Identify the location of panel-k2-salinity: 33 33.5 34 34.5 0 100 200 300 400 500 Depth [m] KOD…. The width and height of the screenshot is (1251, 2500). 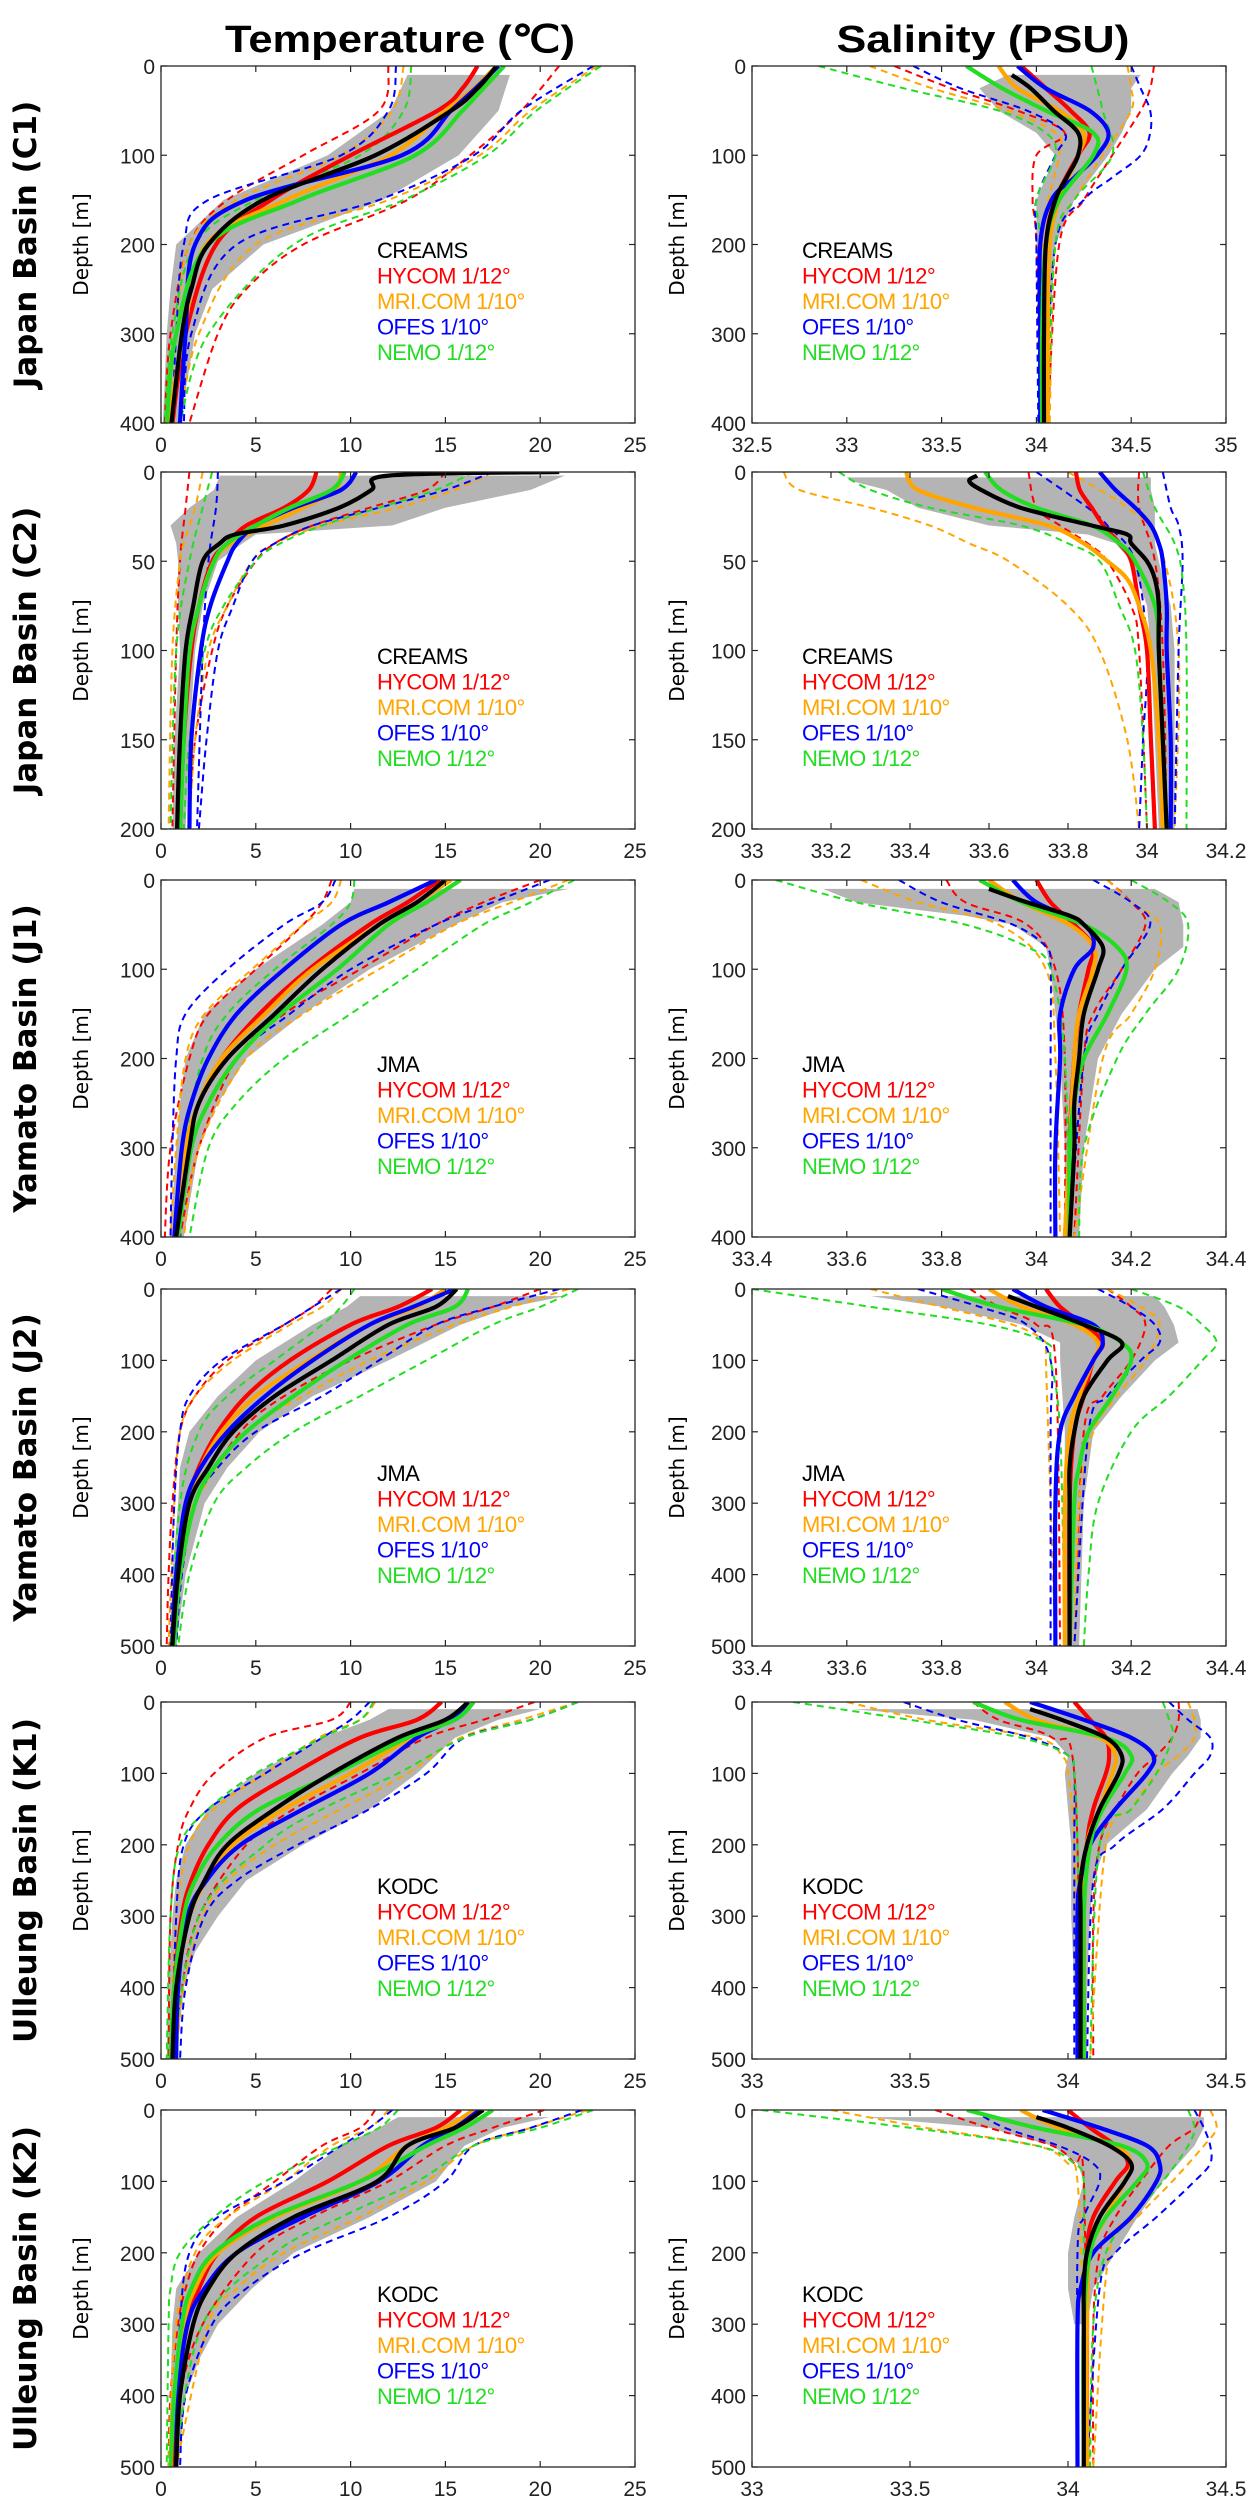
(955, 2300).